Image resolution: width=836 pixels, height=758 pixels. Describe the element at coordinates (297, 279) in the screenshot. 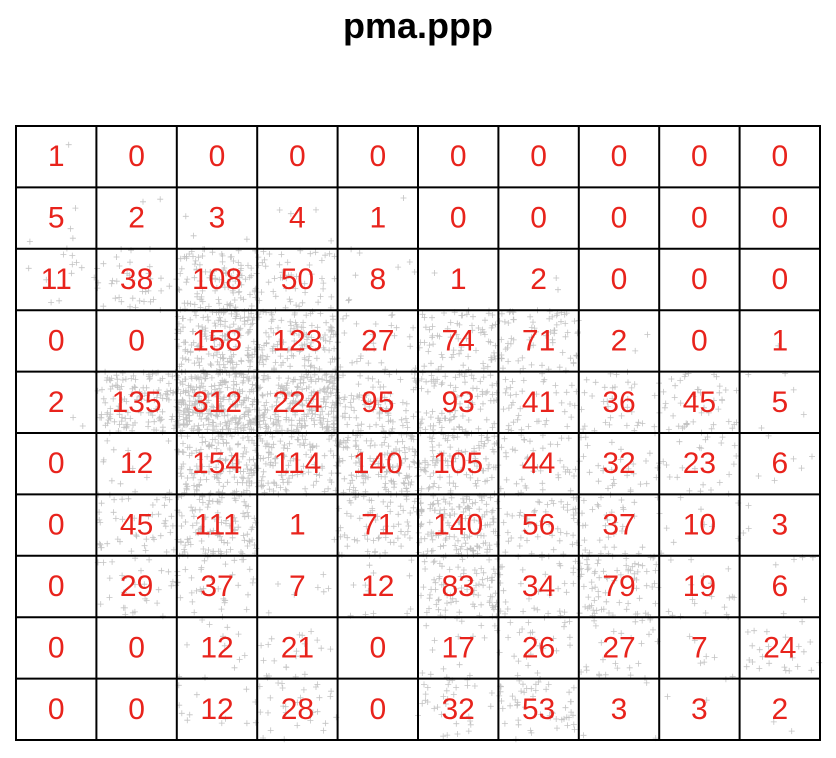

I see `quadrat-count: 50` at that location.